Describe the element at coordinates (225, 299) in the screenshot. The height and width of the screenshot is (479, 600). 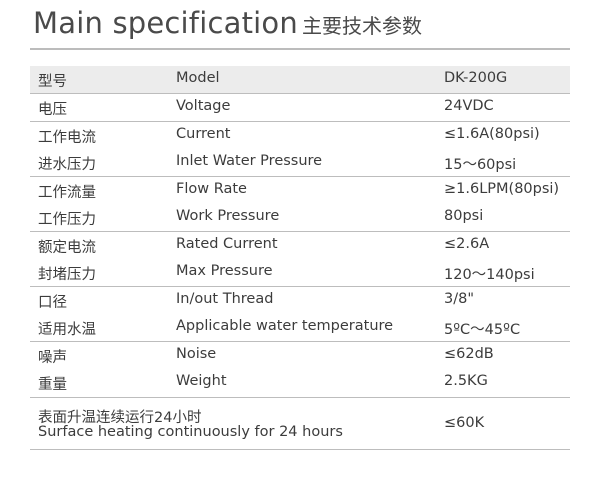
I see `row-en: In/out Thread` at that location.